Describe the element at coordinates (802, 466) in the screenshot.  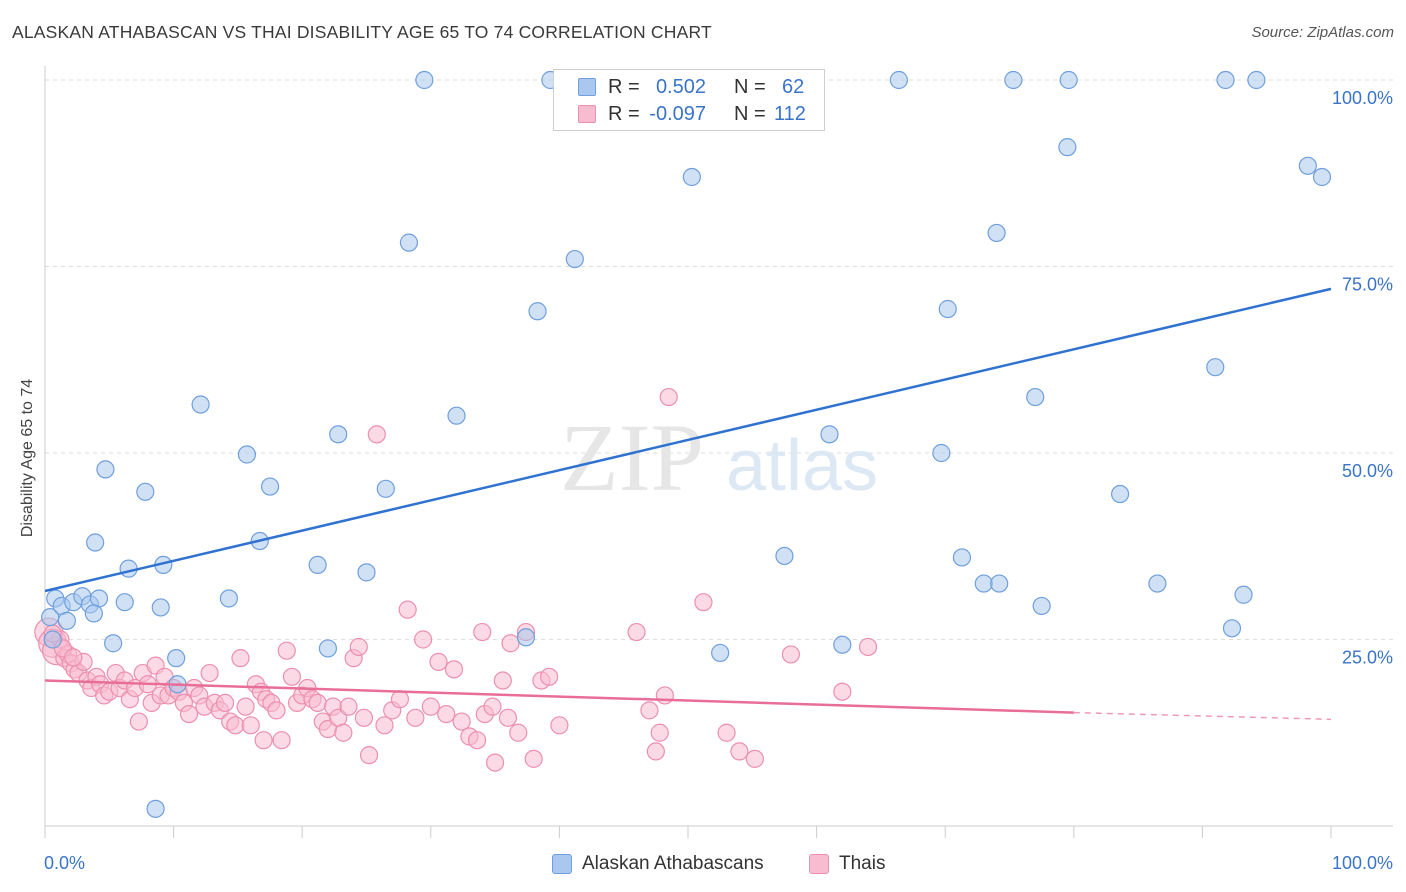
I see `watermark-atlas: atlas` at that location.